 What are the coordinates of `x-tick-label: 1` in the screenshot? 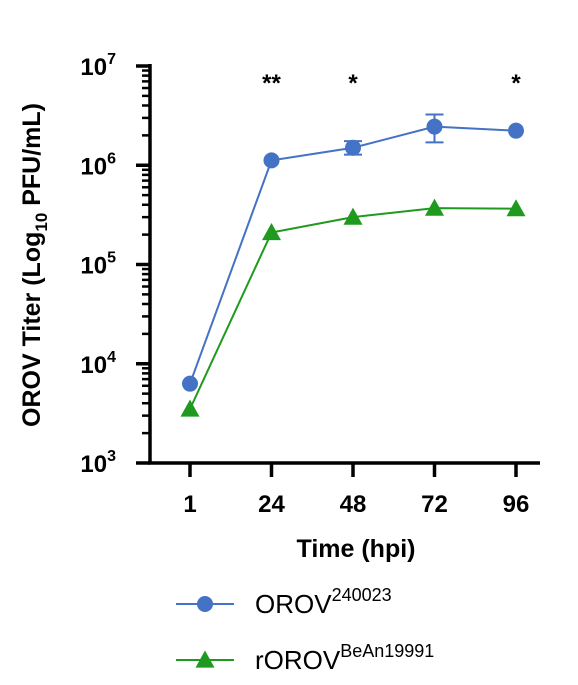 It's located at (189, 504).